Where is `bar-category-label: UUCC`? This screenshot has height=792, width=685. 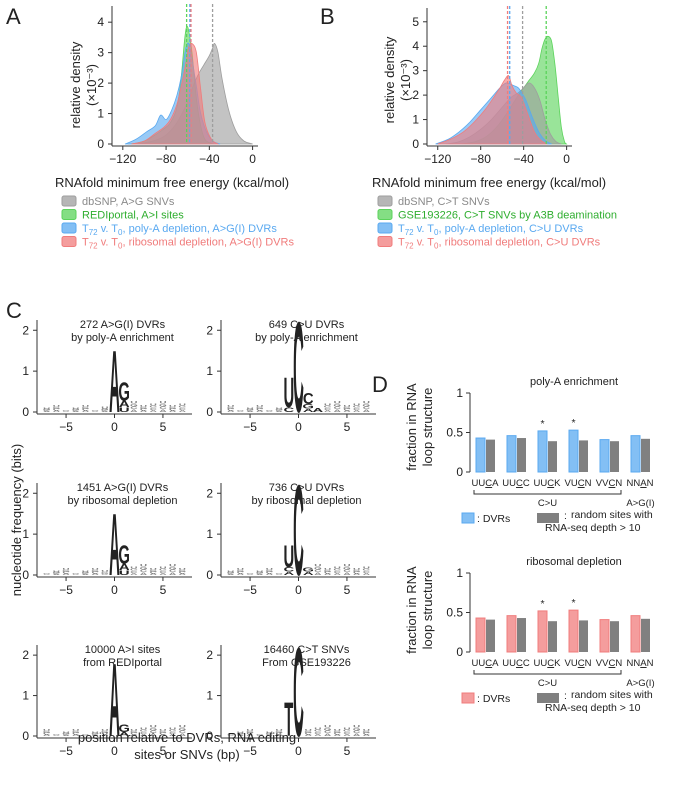 bar-category-label: UUCC is located at coordinates (516, 663).